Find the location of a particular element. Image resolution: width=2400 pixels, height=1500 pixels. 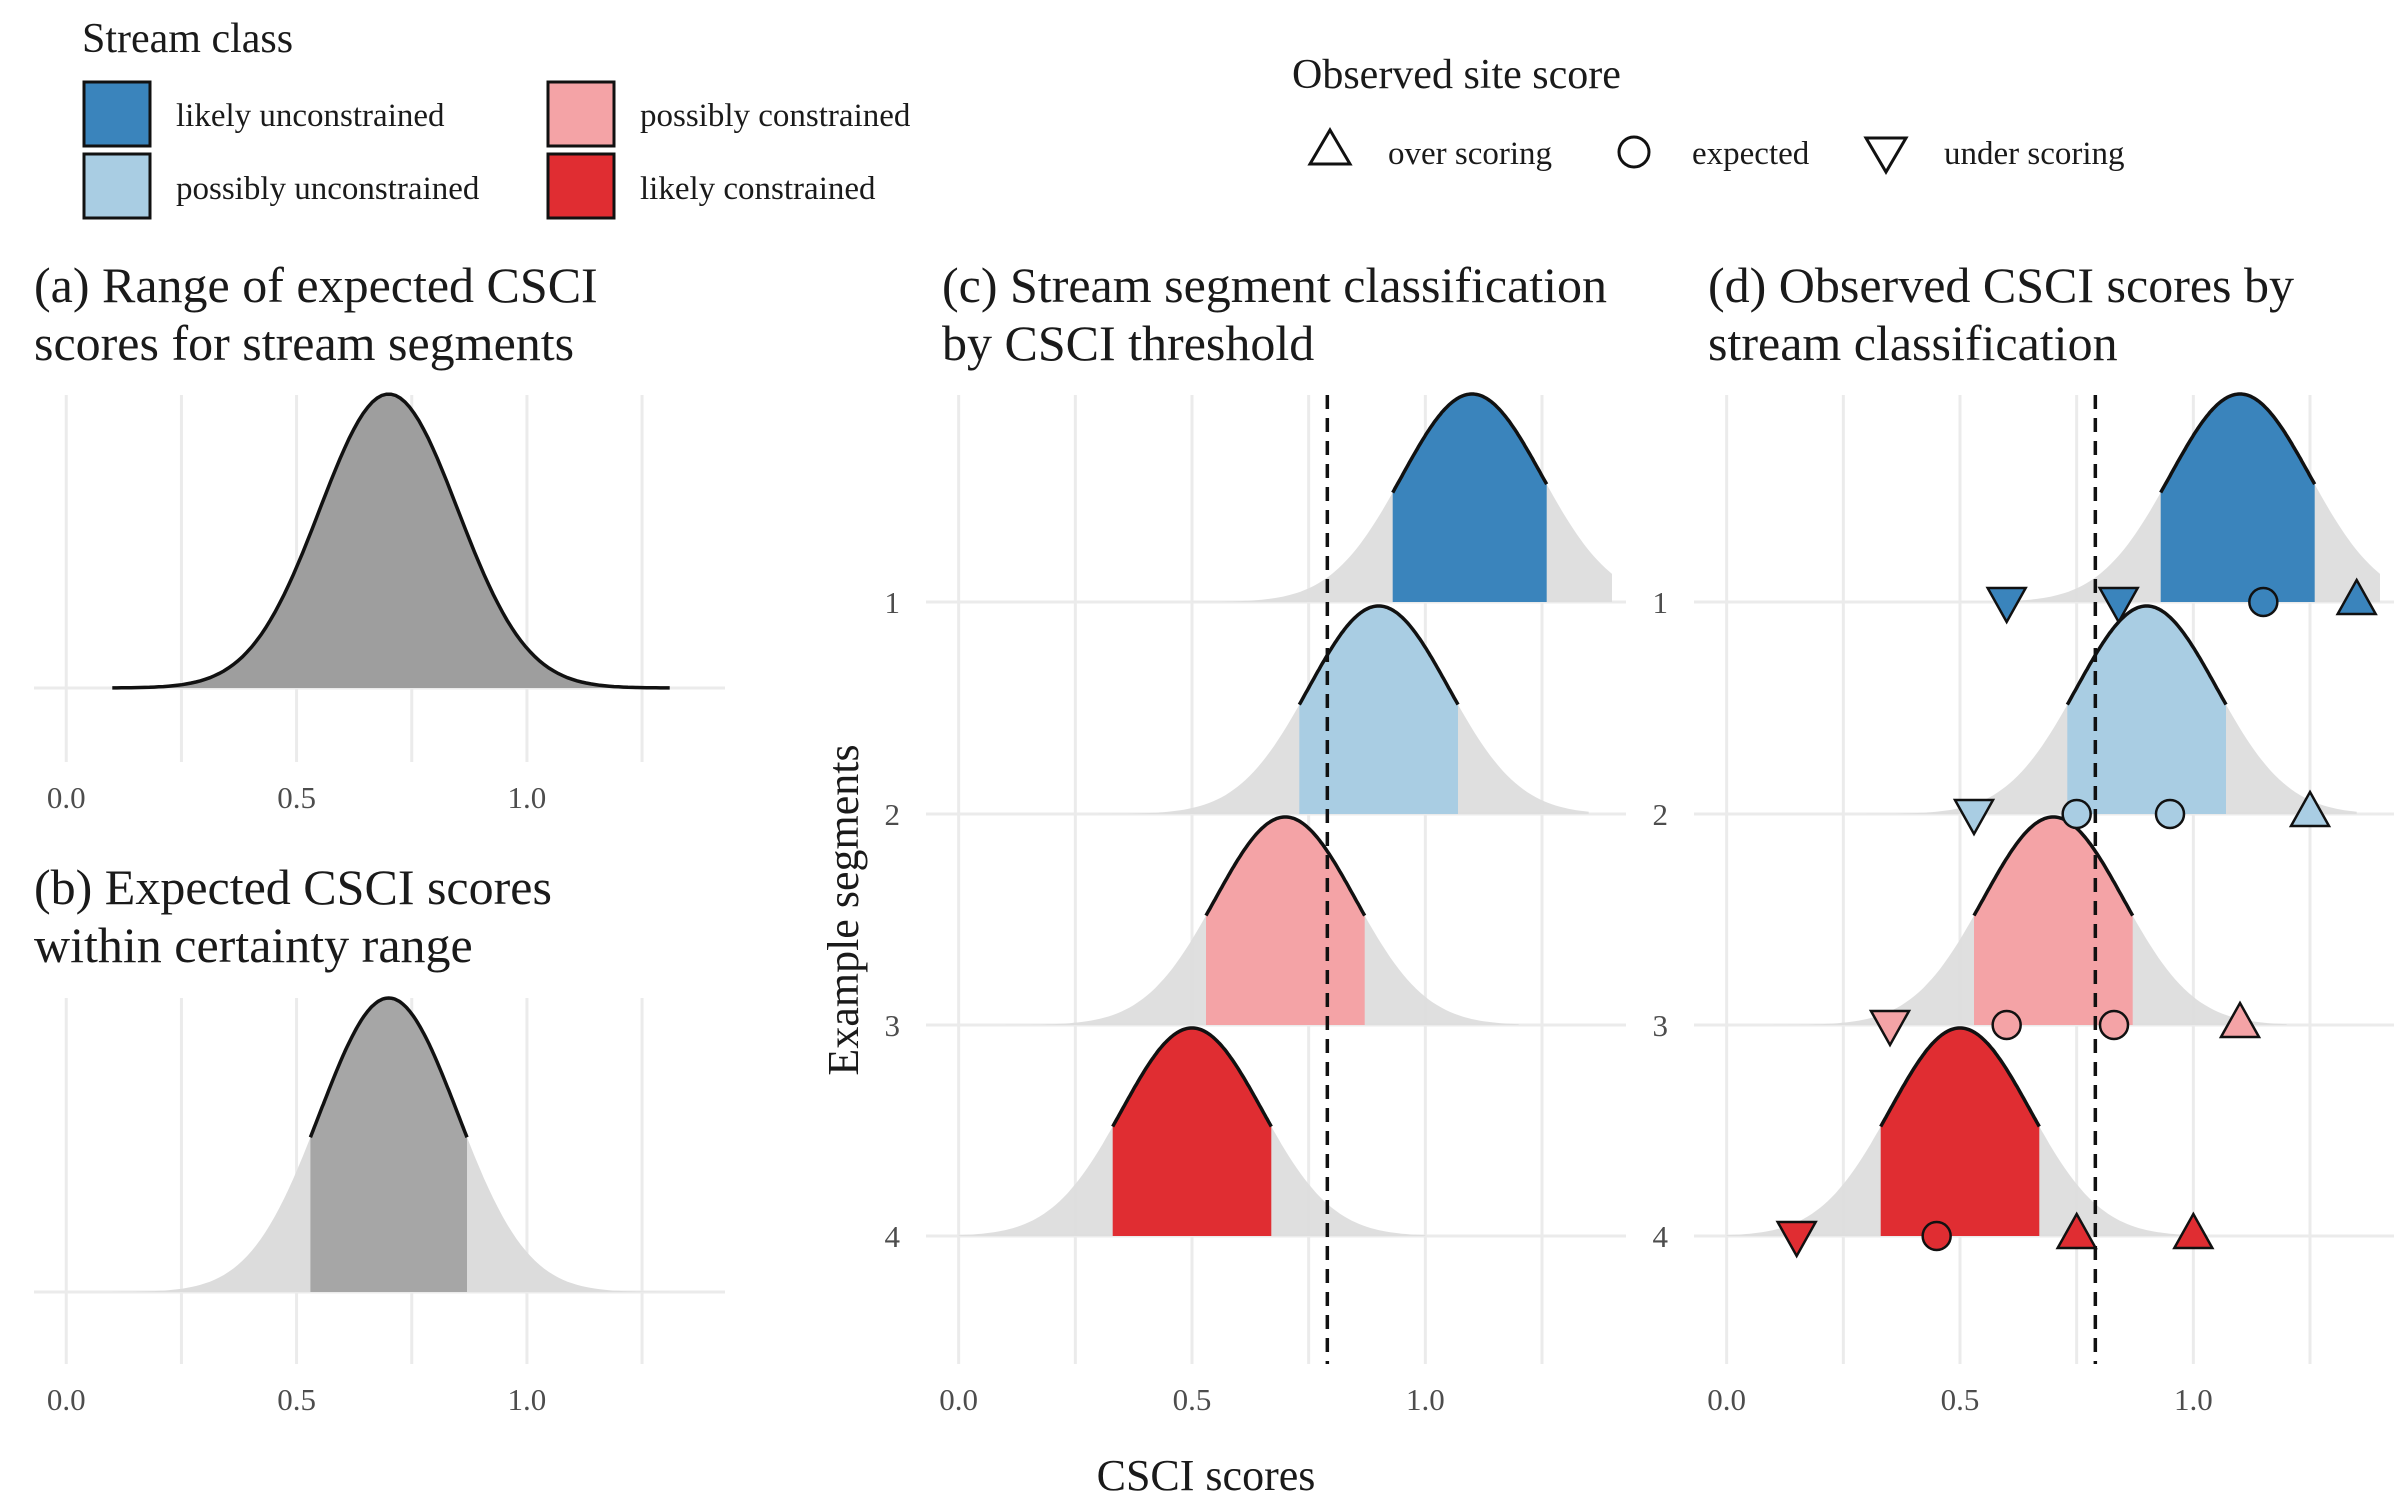

legend-label-over-scoring: over scoring is located at coordinates (1470, 154).